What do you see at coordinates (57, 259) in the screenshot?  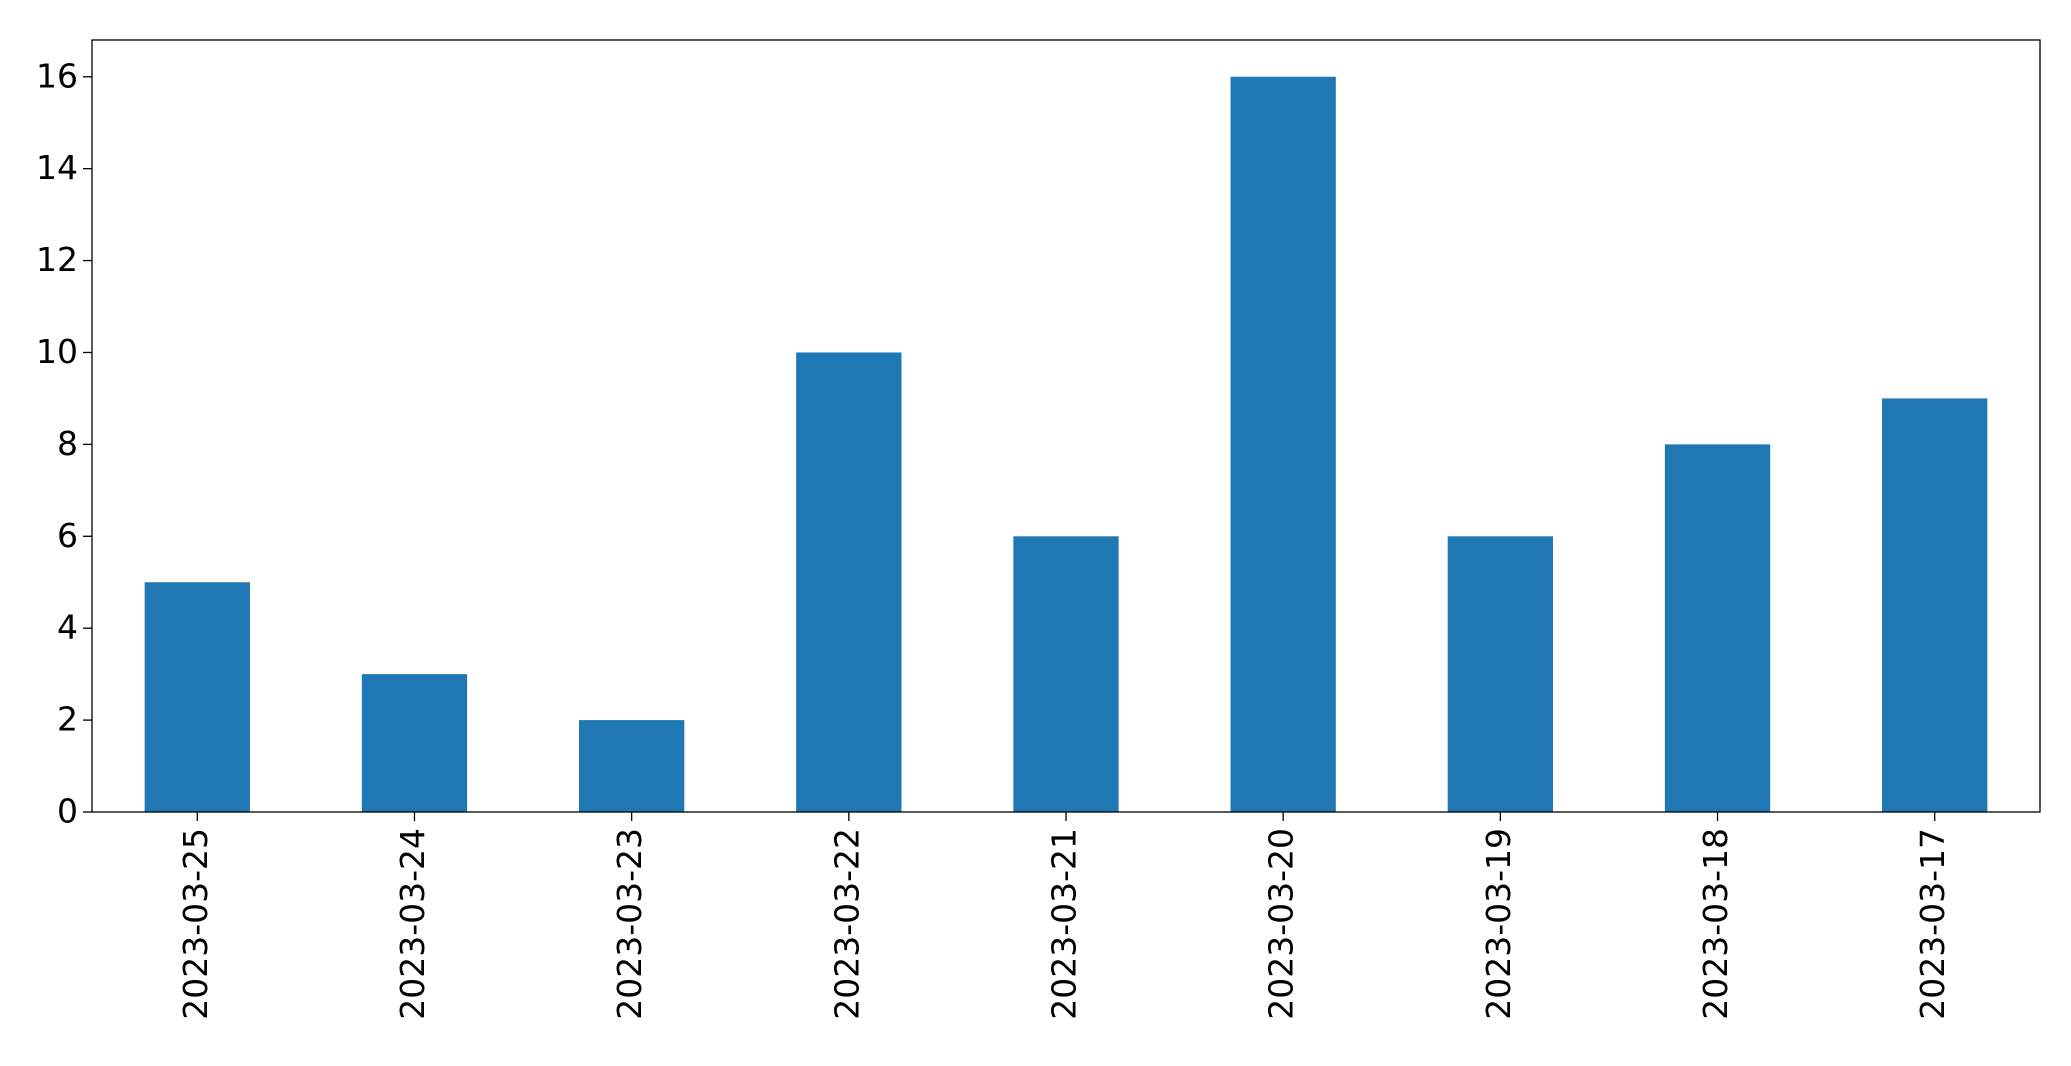 I see `y-tick-label: 12` at bounding box center [57, 259].